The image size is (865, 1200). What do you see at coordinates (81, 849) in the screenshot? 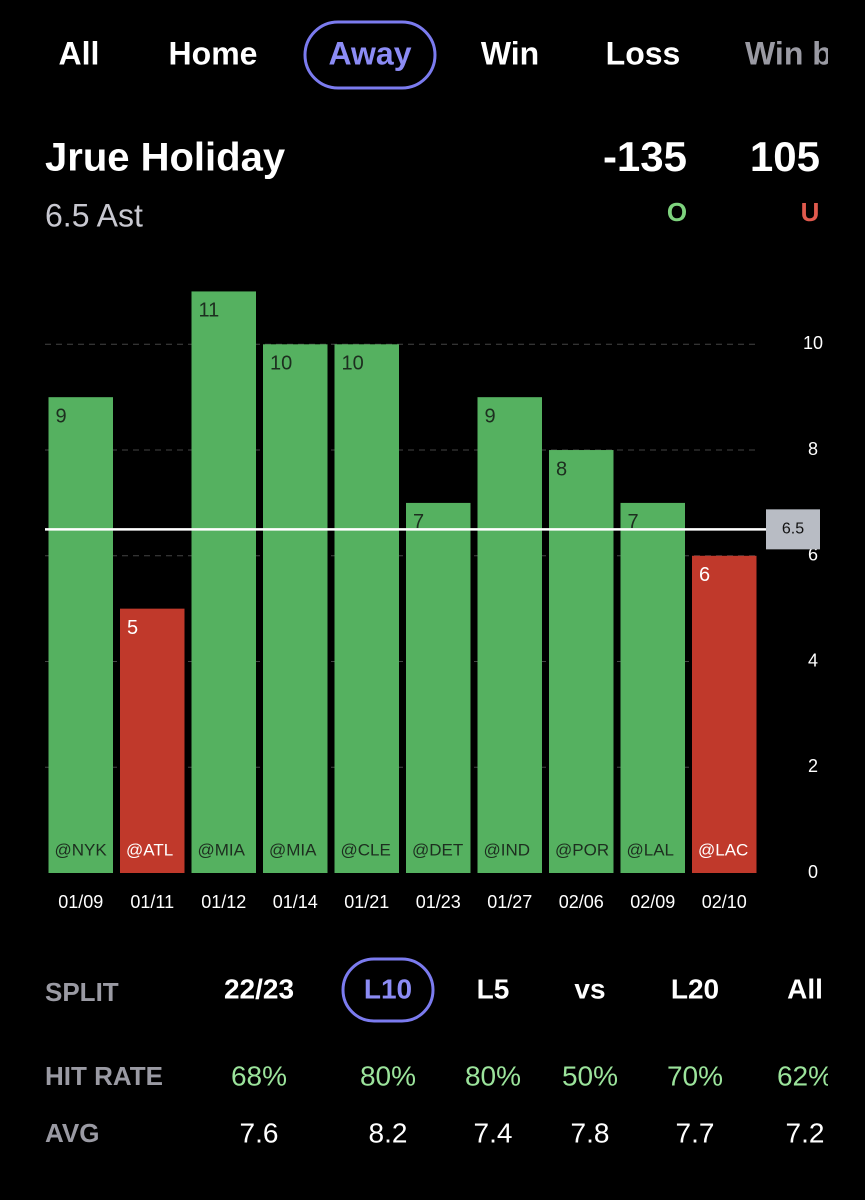
I see `opponent-label: @NYK` at bounding box center [81, 849].